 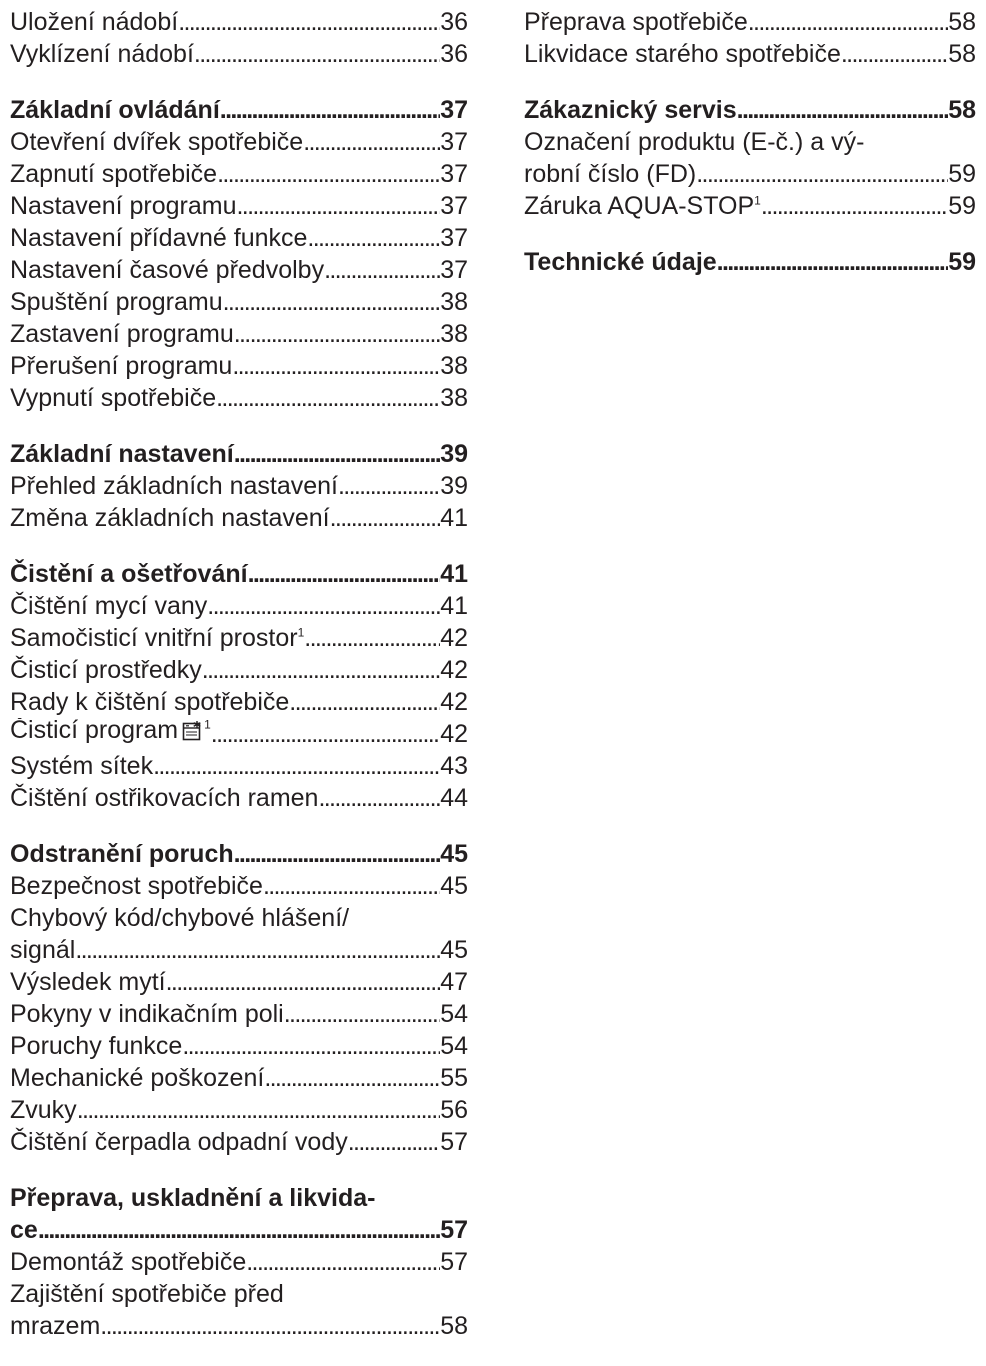 I want to click on toc-entry: Čisticí prostředky 42, so click(x=239, y=670).